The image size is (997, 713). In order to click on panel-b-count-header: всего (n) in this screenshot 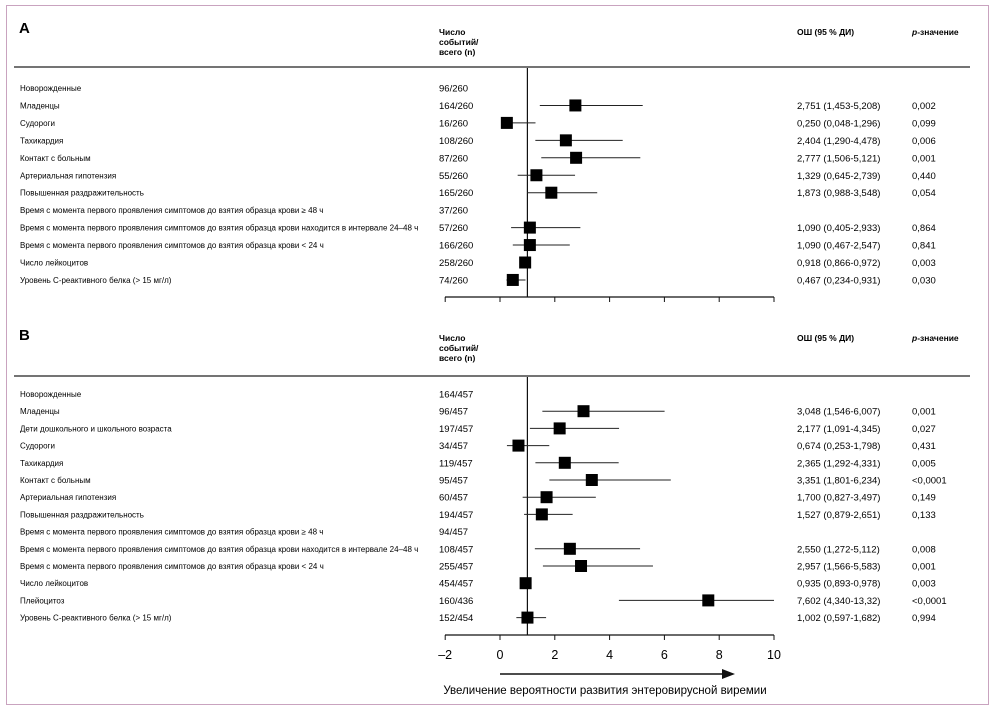, I will do `click(457, 358)`.